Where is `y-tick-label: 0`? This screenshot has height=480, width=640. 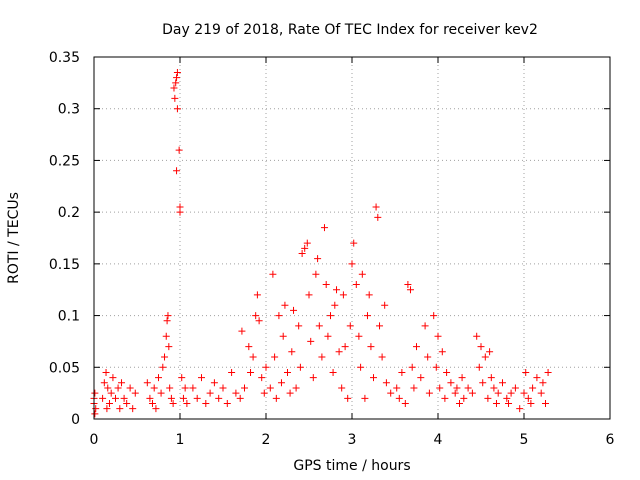 y-tick-label: 0 is located at coordinates (75, 420).